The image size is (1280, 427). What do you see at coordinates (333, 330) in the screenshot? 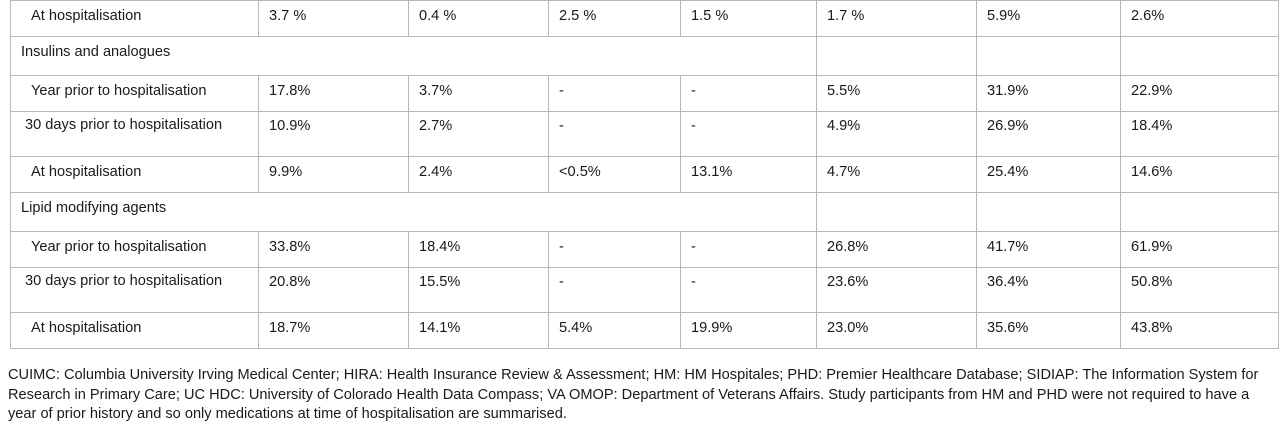
I see `value-cell: 18.7%` at bounding box center [333, 330].